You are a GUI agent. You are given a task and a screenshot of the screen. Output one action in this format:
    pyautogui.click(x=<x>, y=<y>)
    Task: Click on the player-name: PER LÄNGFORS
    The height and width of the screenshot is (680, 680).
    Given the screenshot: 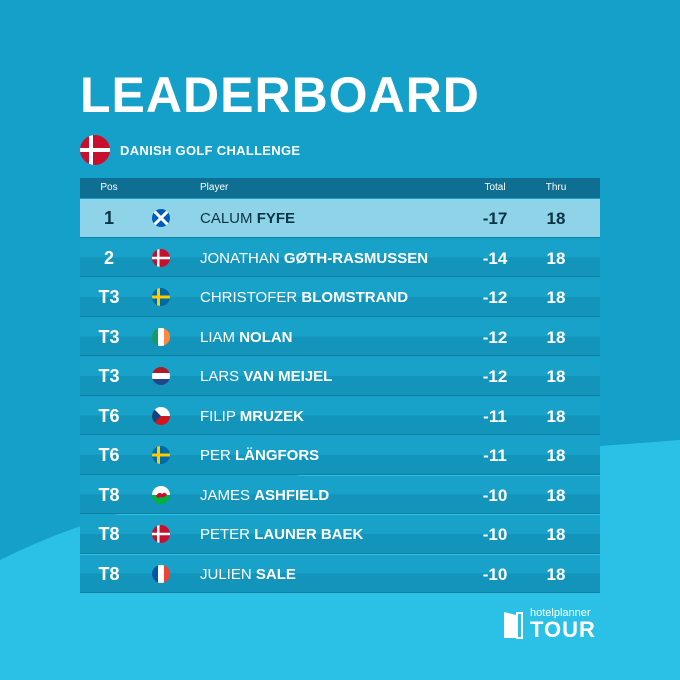 What is the action you would take?
    pyautogui.click(x=259, y=455)
    